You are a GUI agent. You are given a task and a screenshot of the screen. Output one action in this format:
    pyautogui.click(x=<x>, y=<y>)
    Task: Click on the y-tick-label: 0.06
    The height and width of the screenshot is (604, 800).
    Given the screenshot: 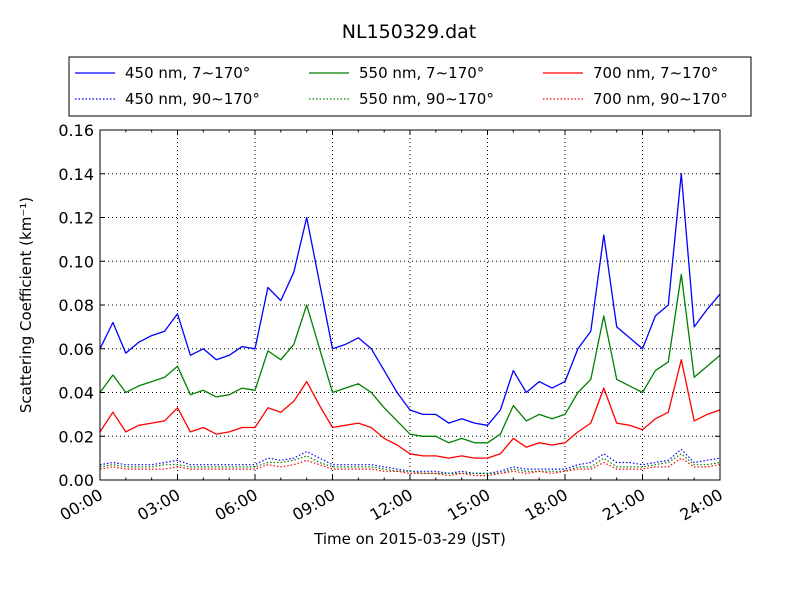 What is the action you would take?
    pyautogui.click(x=76, y=349)
    